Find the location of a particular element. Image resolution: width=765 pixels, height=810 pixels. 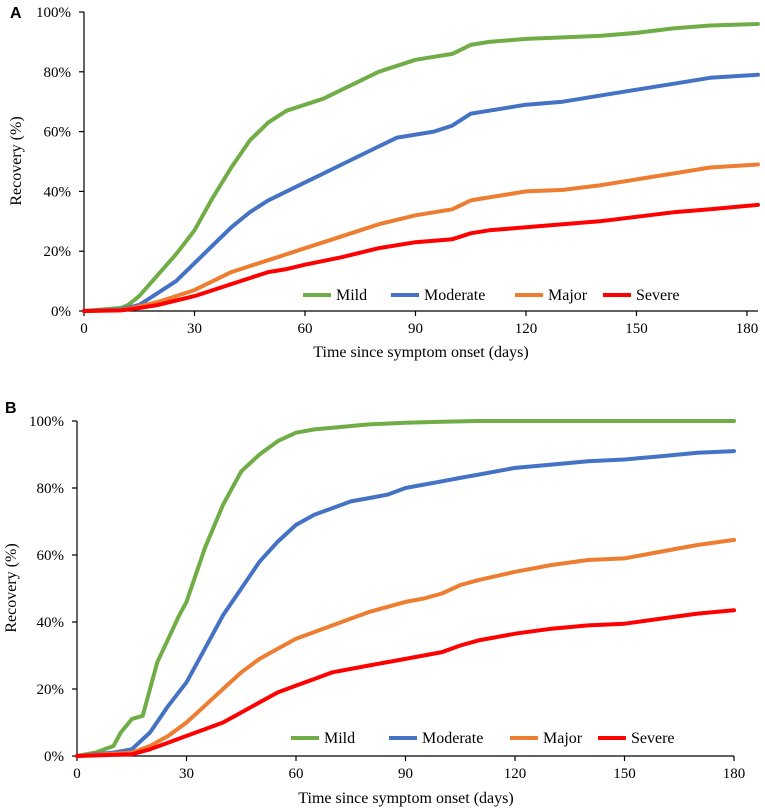

series-line-severe is located at coordinates (421, 257).